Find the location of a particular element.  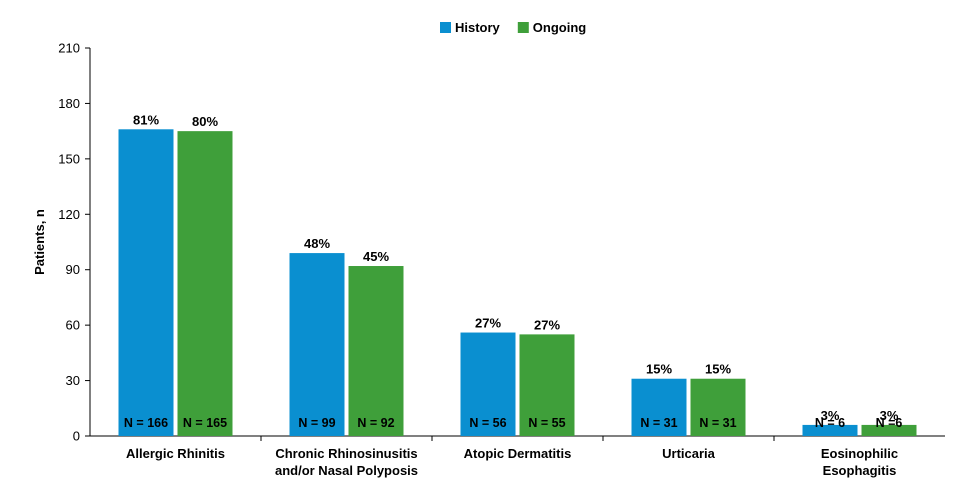

y-tick-label: 150 is located at coordinates (69, 158).